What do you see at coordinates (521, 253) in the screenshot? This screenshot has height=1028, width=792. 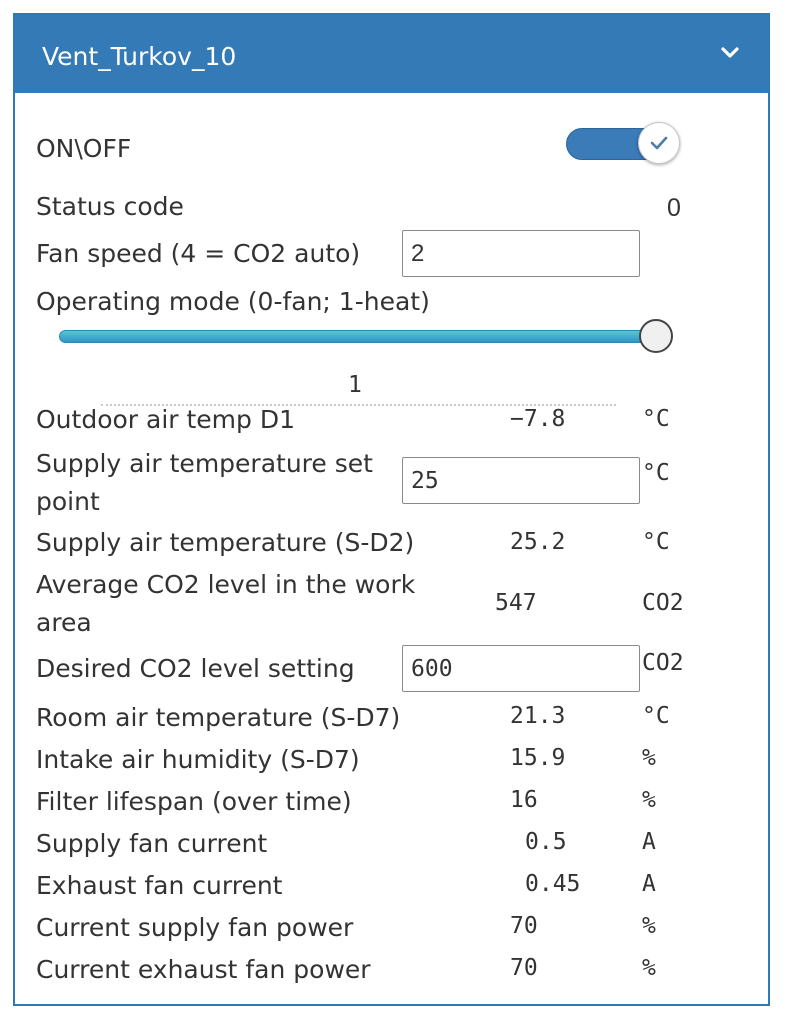 I see `fan-speed-input` at bounding box center [521, 253].